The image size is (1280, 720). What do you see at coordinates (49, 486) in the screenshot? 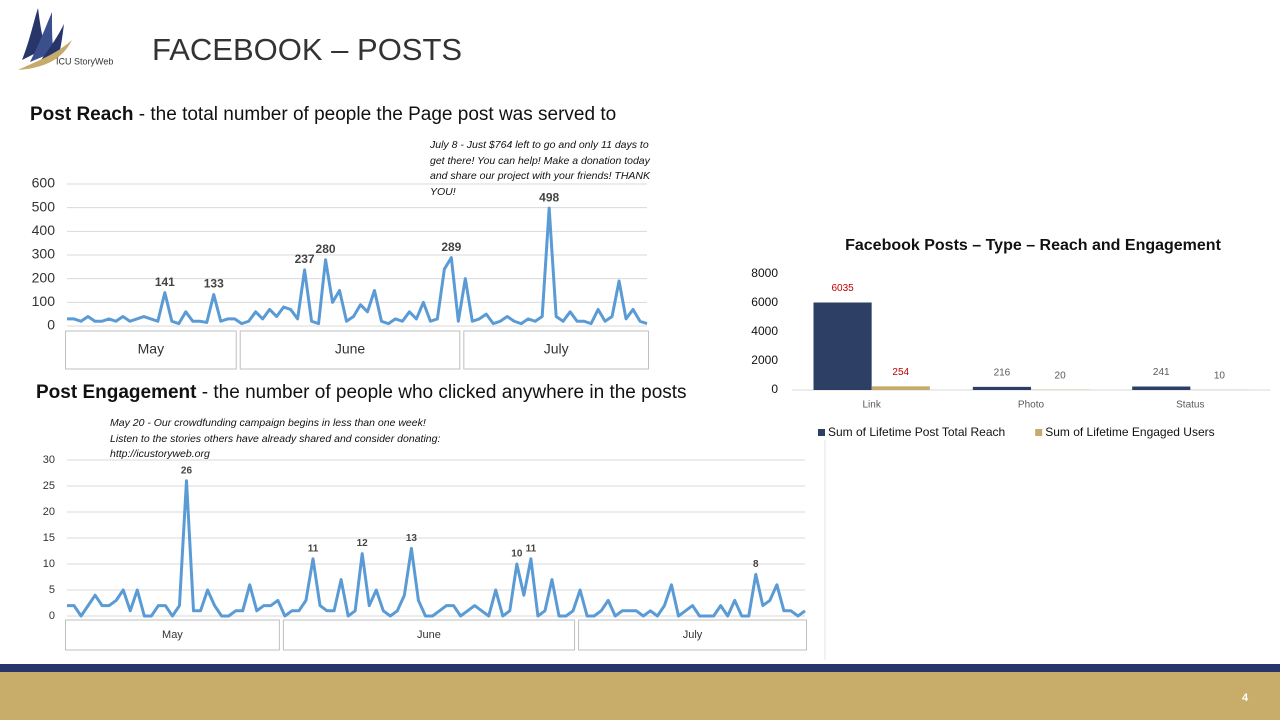
I see `y-tick-label: 25` at bounding box center [49, 486].